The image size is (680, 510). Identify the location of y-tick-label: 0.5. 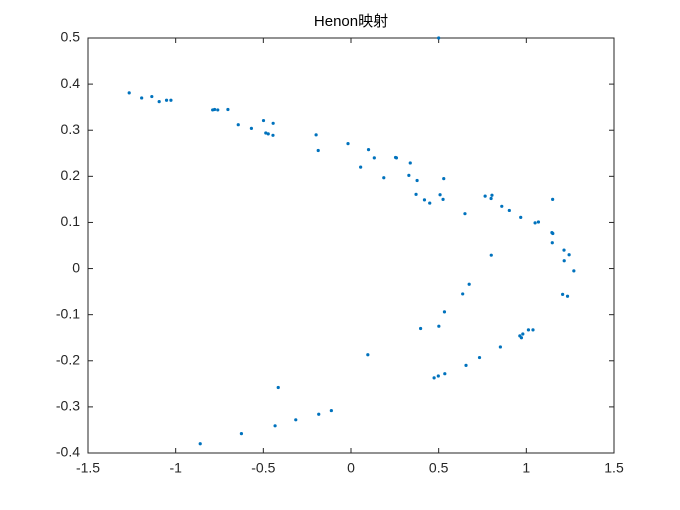
(71, 37).